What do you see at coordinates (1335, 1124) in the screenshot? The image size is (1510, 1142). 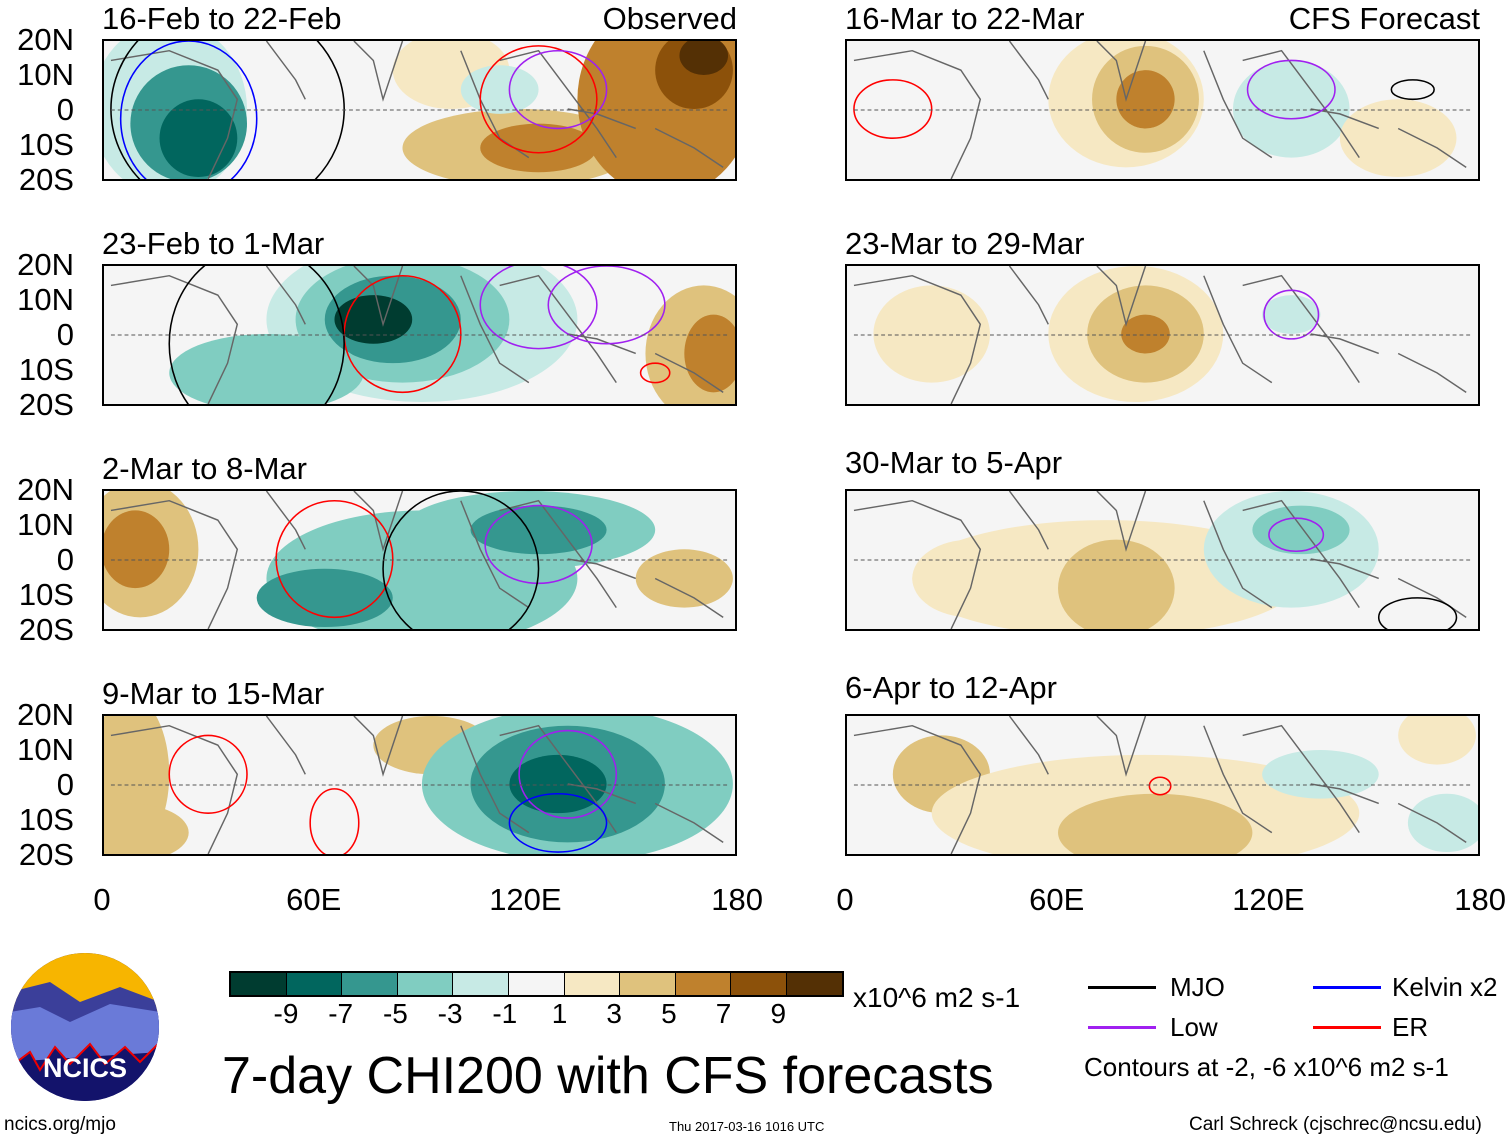 I see `footer-author: Carl Schreck (cjschrec@ncsu.edu)` at bounding box center [1335, 1124].